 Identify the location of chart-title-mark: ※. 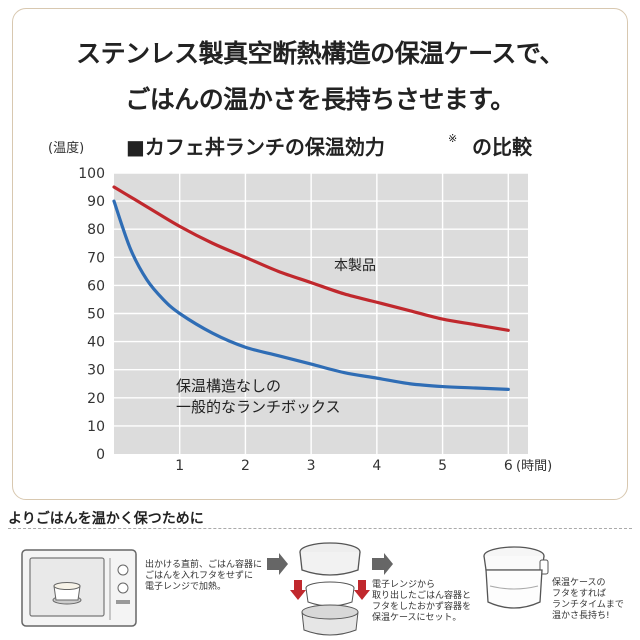
(452, 138).